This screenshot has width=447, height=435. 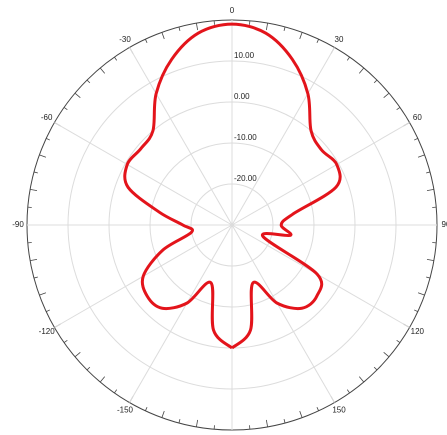 I want to click on theta-tick-label: 120, so click(x=418, y=331).